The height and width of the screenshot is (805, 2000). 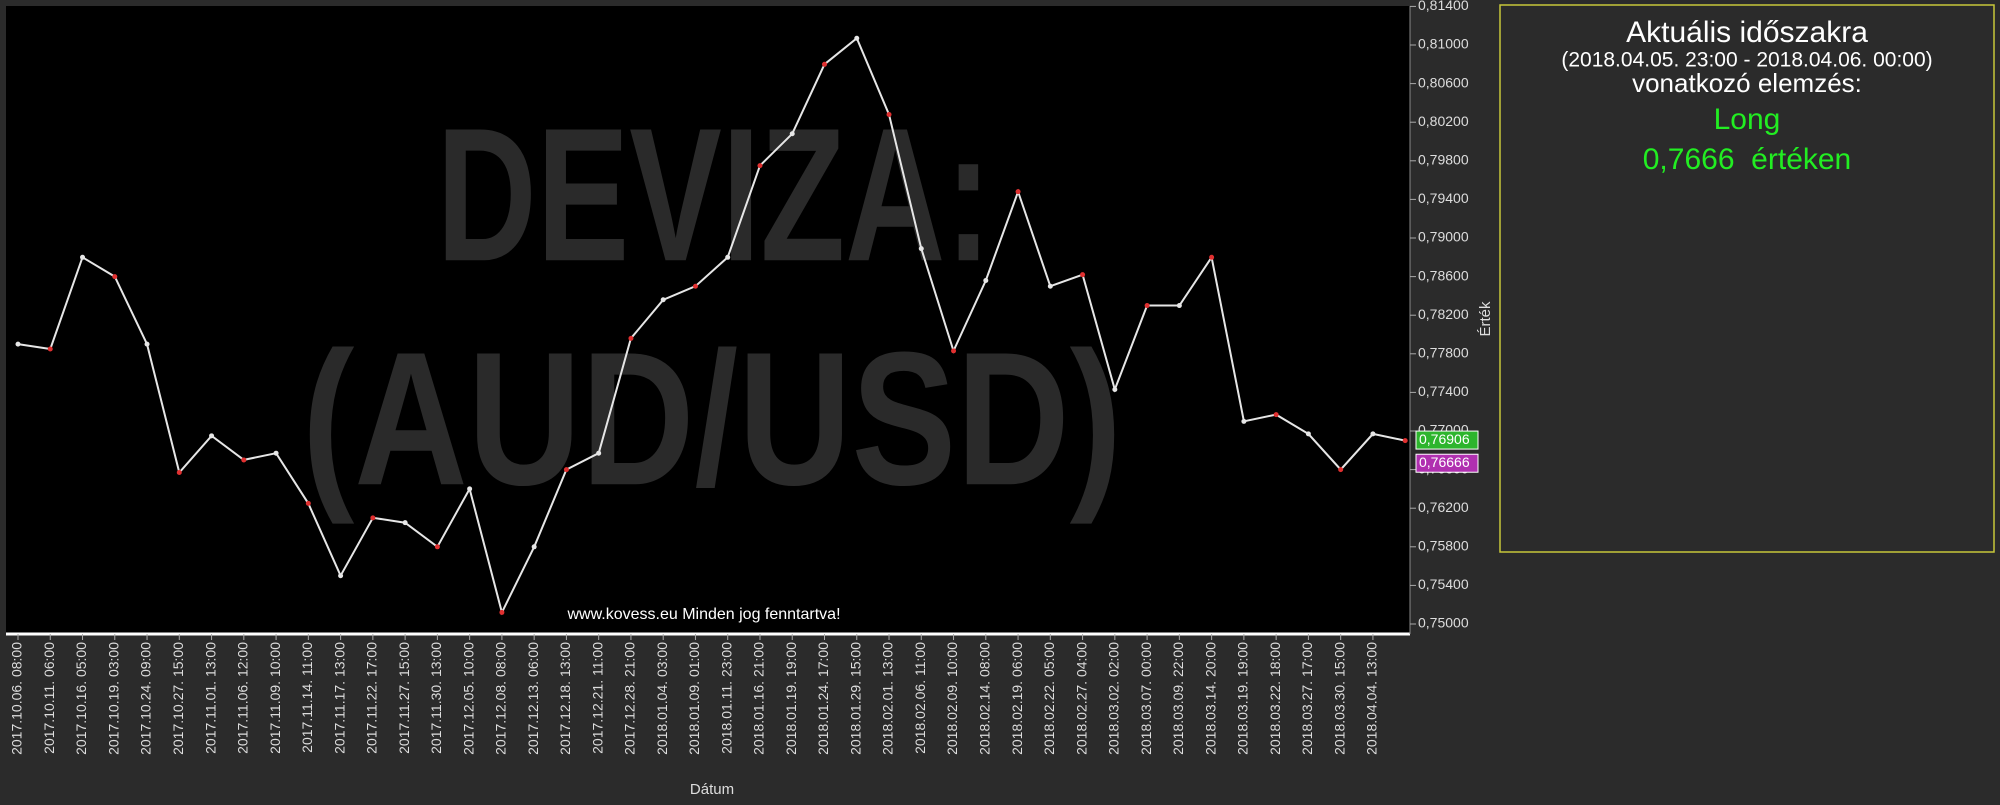 What do you see at coordinates (81, 698) in the screenshot?
I see `x-tick-label: 2017.10.16. 05:00` at bounding box center [81, 698].